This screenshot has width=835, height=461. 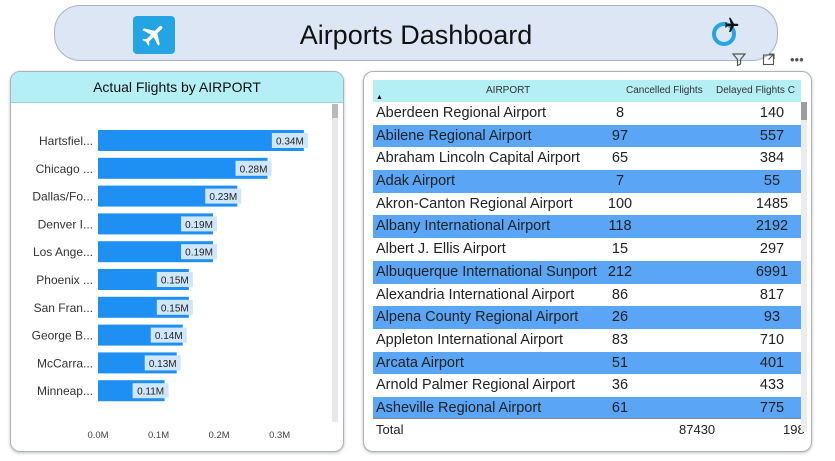 I want to click on airport-name-cell: Abraham Lincoln Capital Airport, so click(x=478, y=158).